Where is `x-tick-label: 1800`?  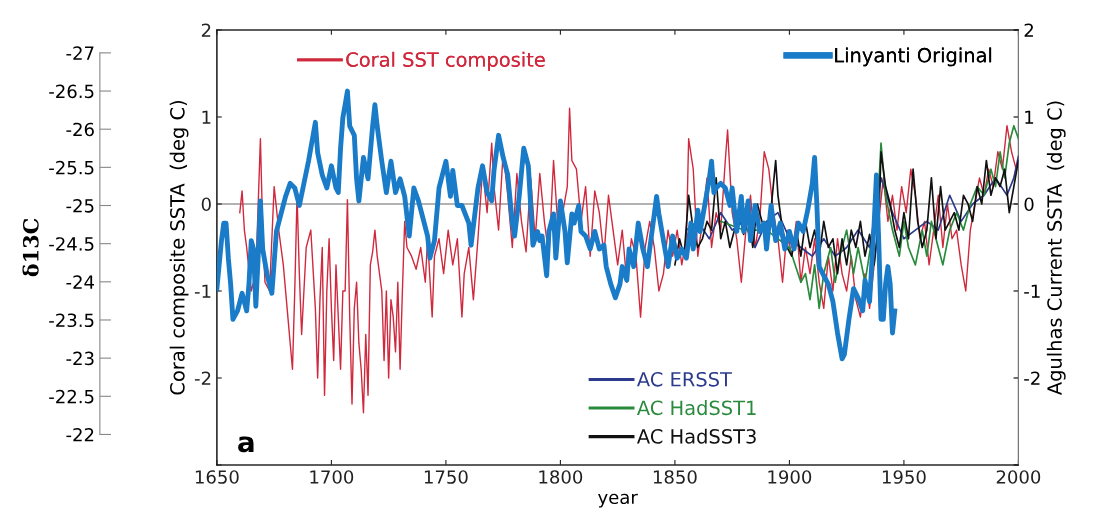
x-tick-label: 1800 is located at coordinates (561, 477).